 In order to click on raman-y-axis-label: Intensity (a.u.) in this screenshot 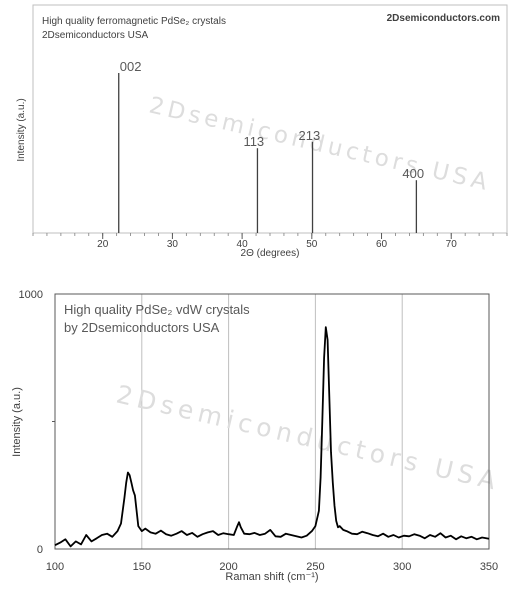, I will do `click(17, 422)`.